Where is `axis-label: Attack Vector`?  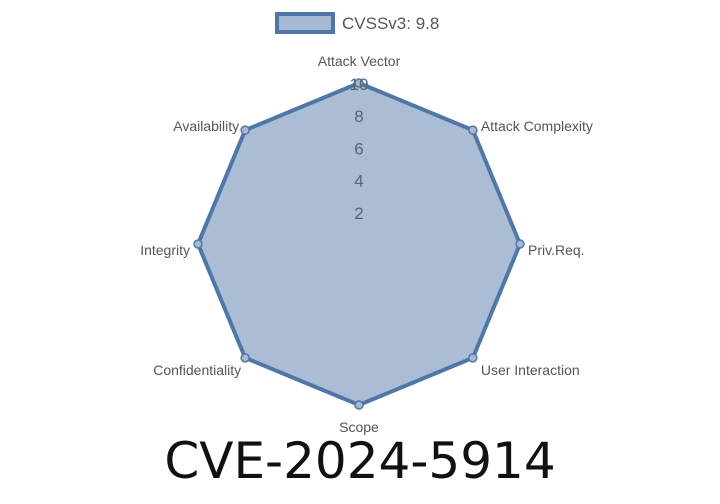 axis-label: Attack Vector is located at coordinates (359, 61).